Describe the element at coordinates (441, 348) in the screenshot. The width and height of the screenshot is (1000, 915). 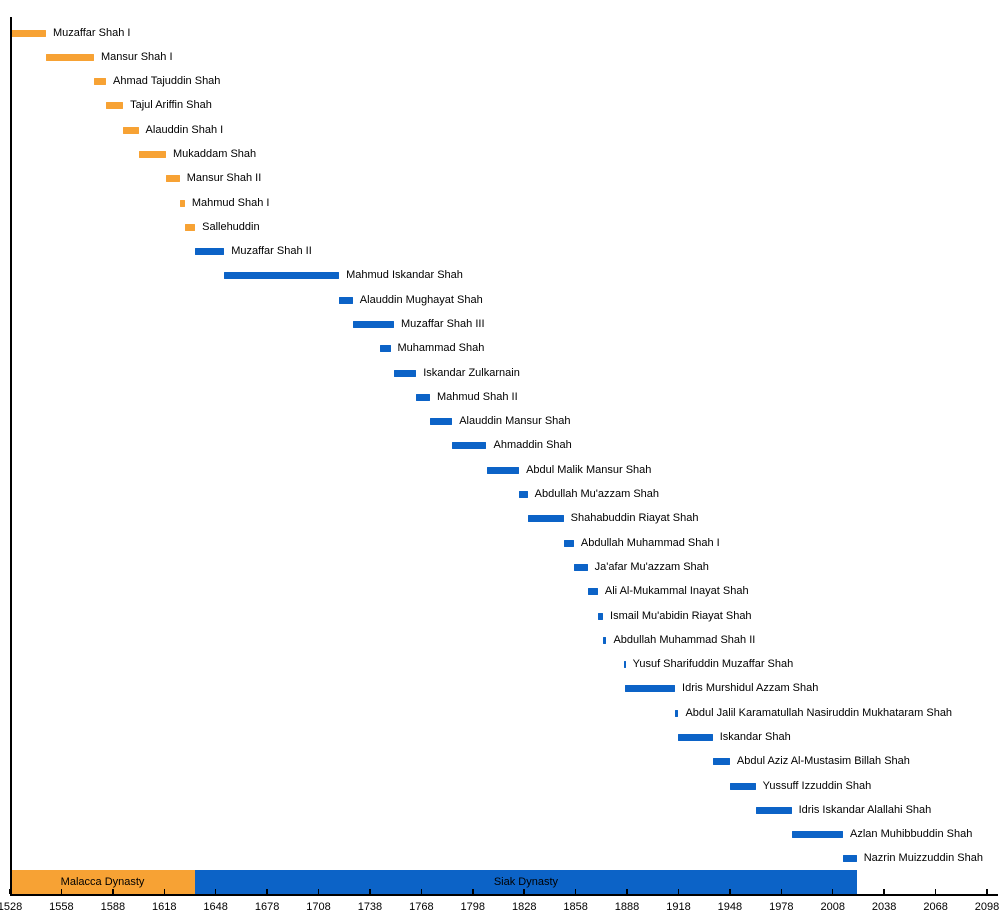
I see `ruler-label: Muhammad Shah` at that location.